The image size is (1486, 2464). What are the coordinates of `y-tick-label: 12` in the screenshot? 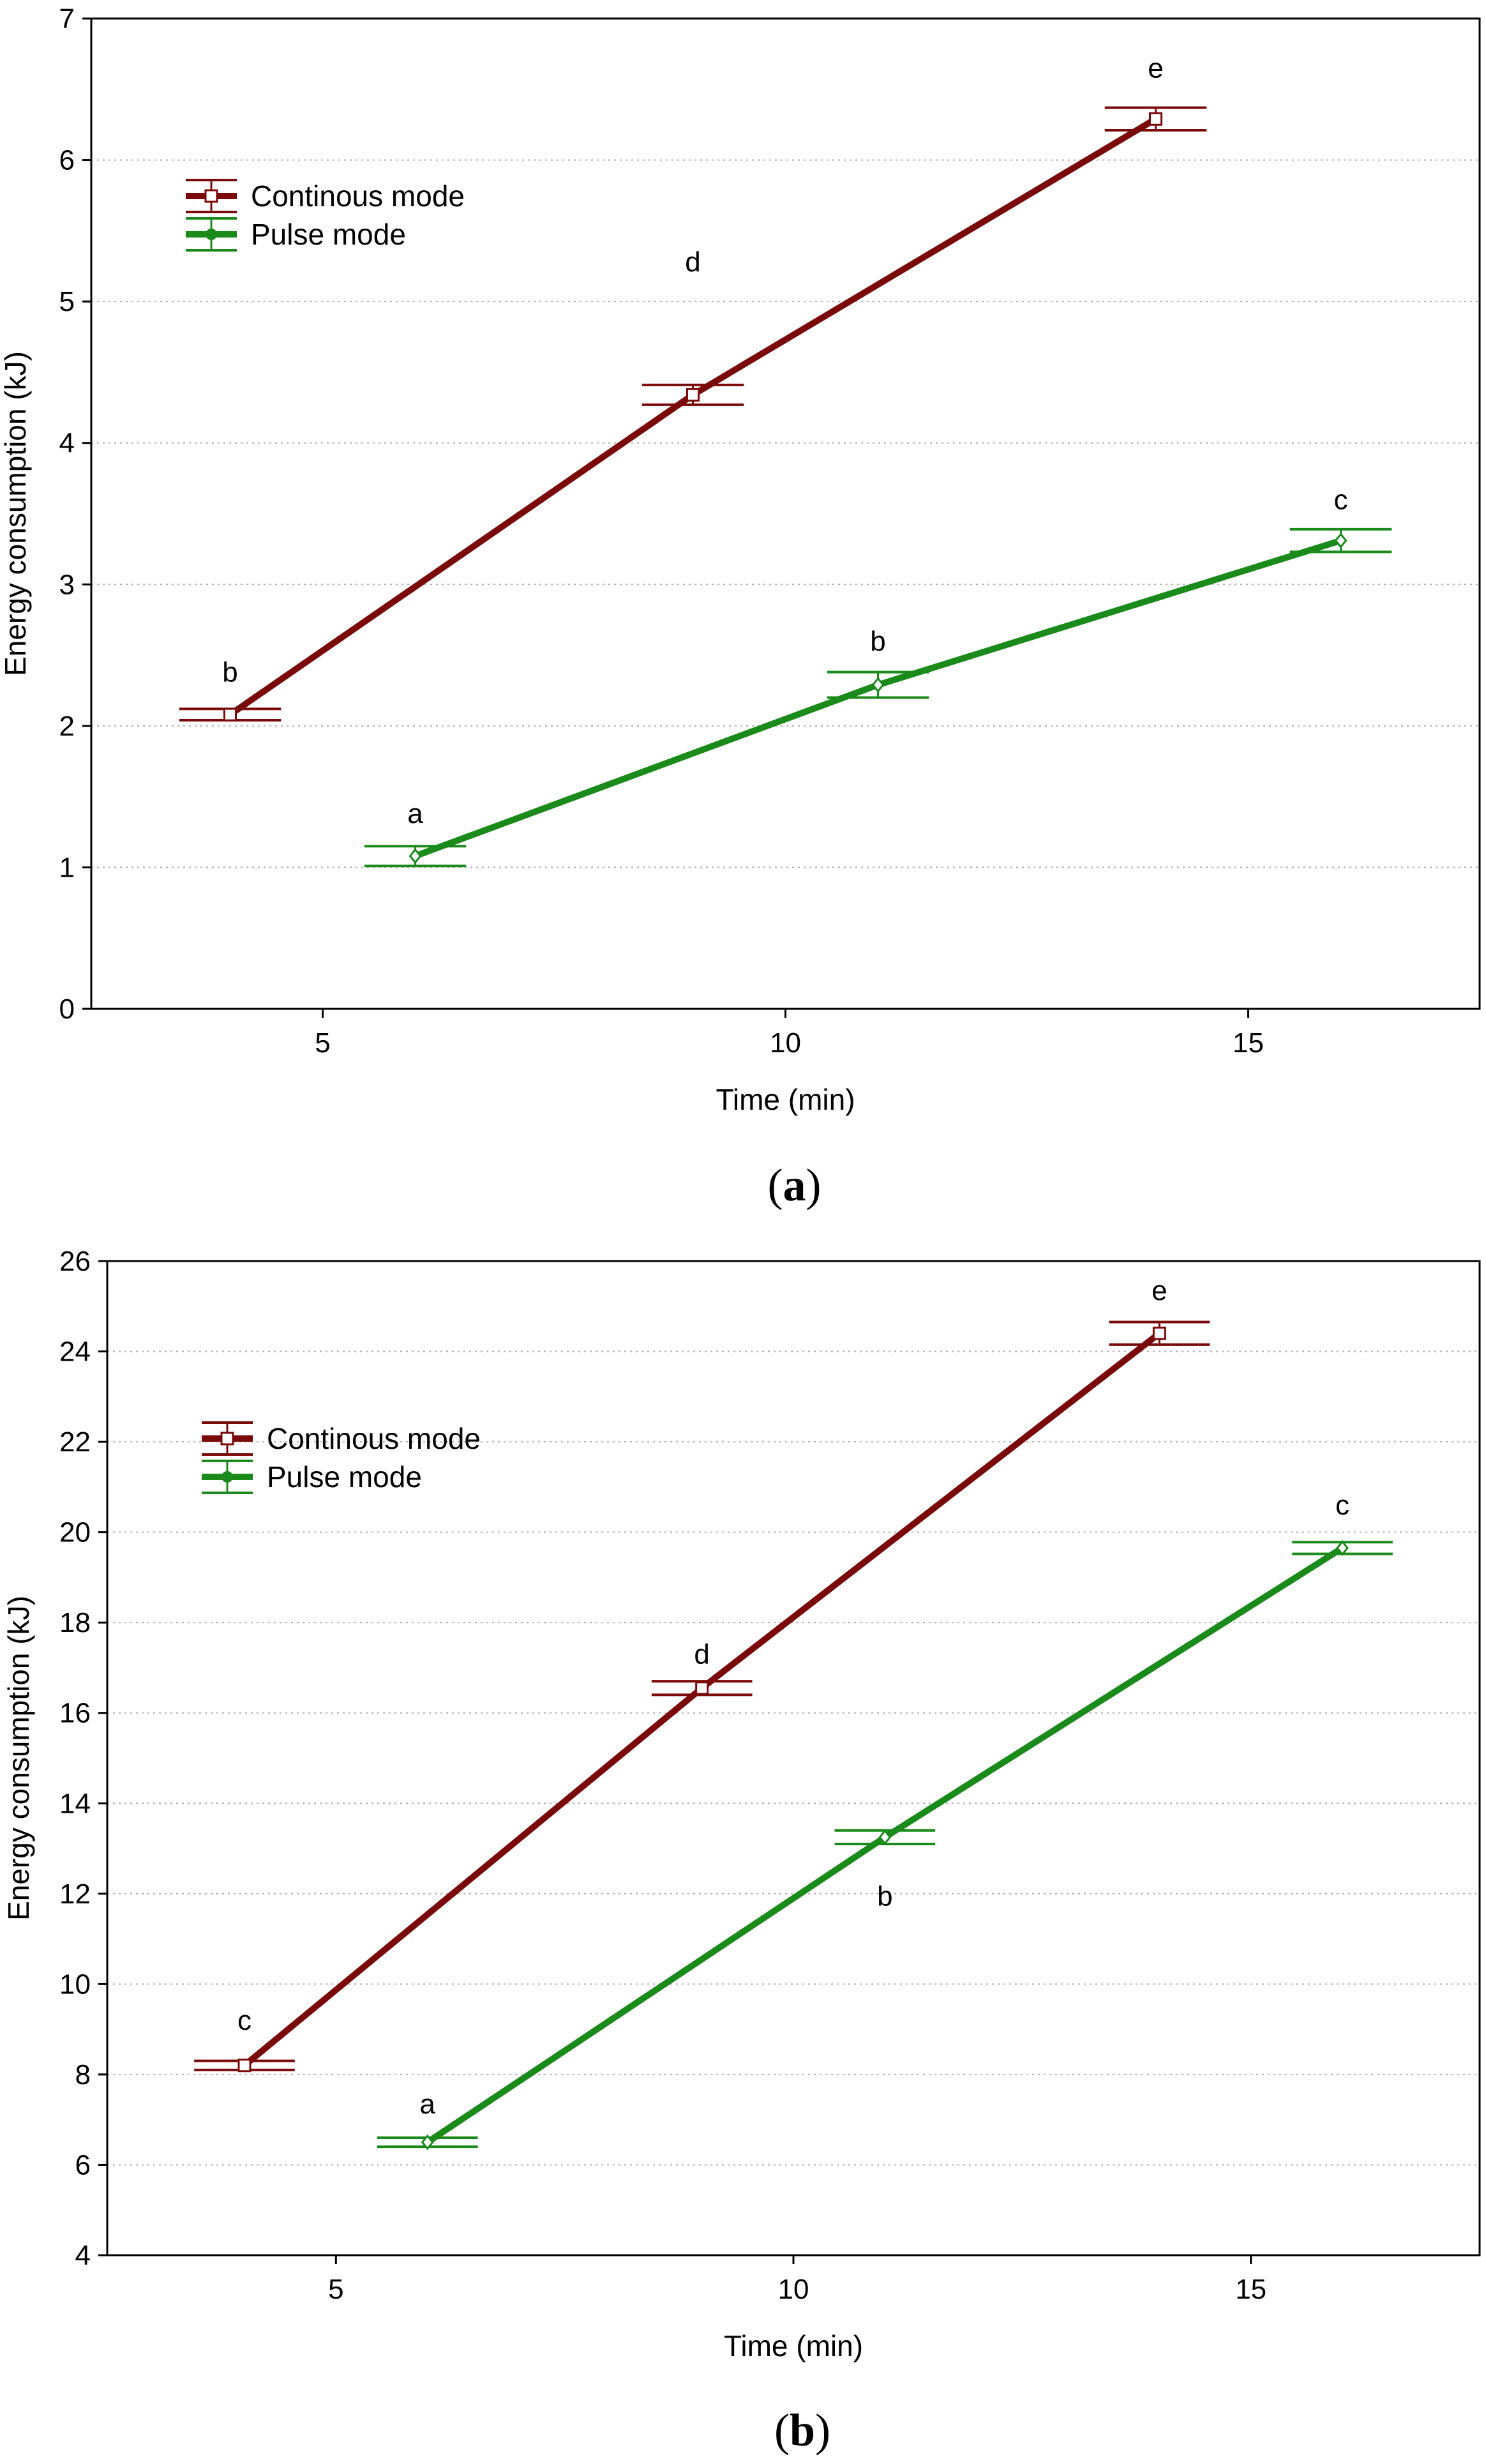 It's located at (75, 1894).